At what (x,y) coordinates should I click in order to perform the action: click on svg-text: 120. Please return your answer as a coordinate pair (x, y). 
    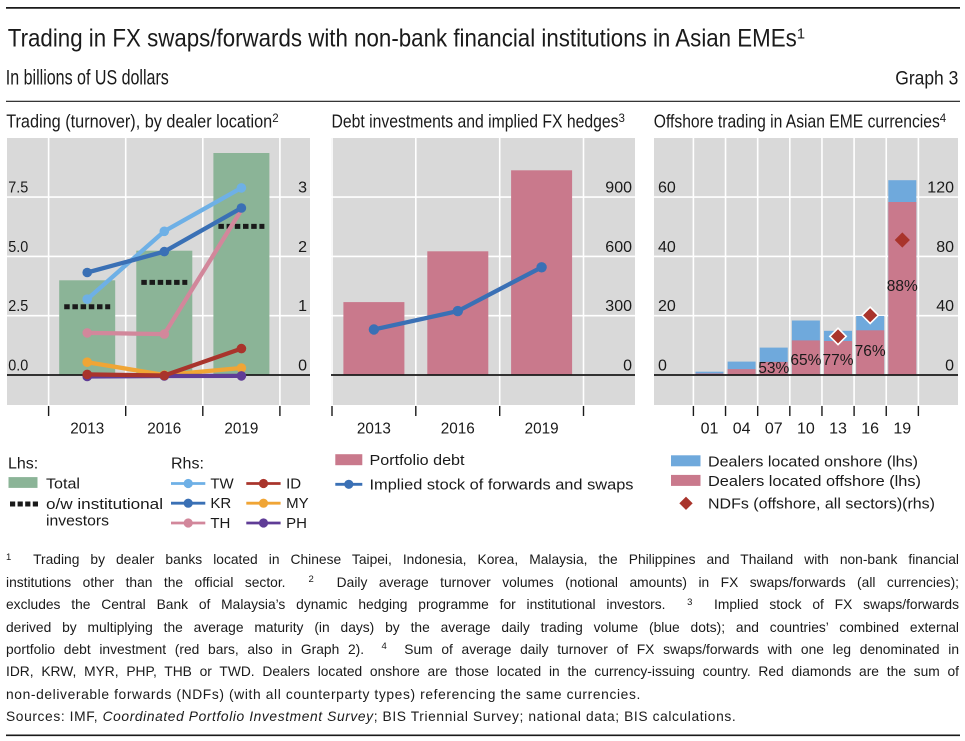
    Looking at the image, I should click on (940, 188).